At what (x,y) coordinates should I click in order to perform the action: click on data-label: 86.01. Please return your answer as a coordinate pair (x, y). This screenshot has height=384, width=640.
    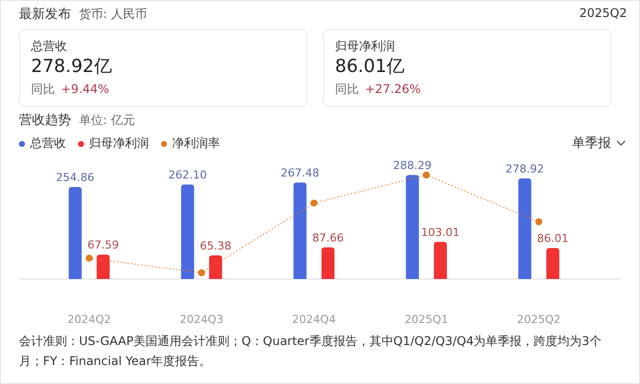
    Looking at the image, I should click on (553, 238).